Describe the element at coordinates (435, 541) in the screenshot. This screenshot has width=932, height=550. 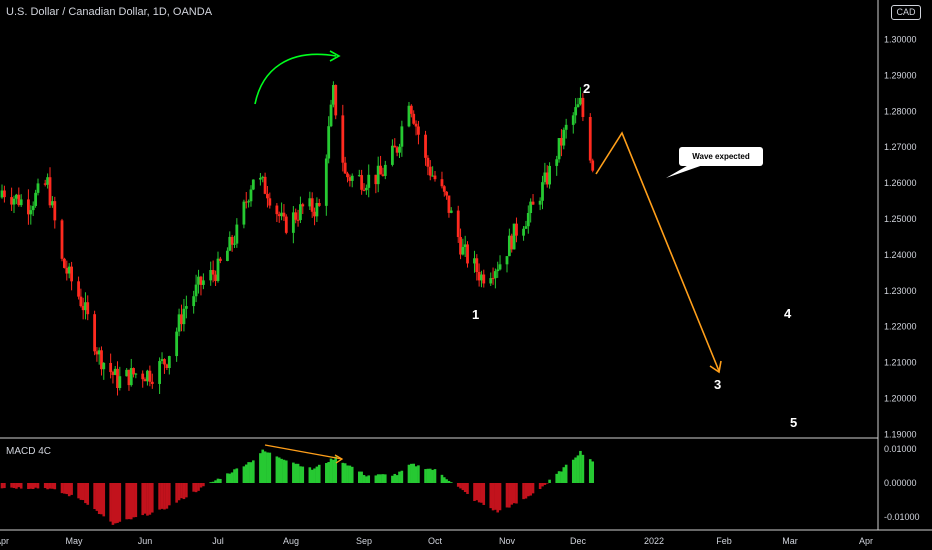
I see `time-tick: Oct` at that location.